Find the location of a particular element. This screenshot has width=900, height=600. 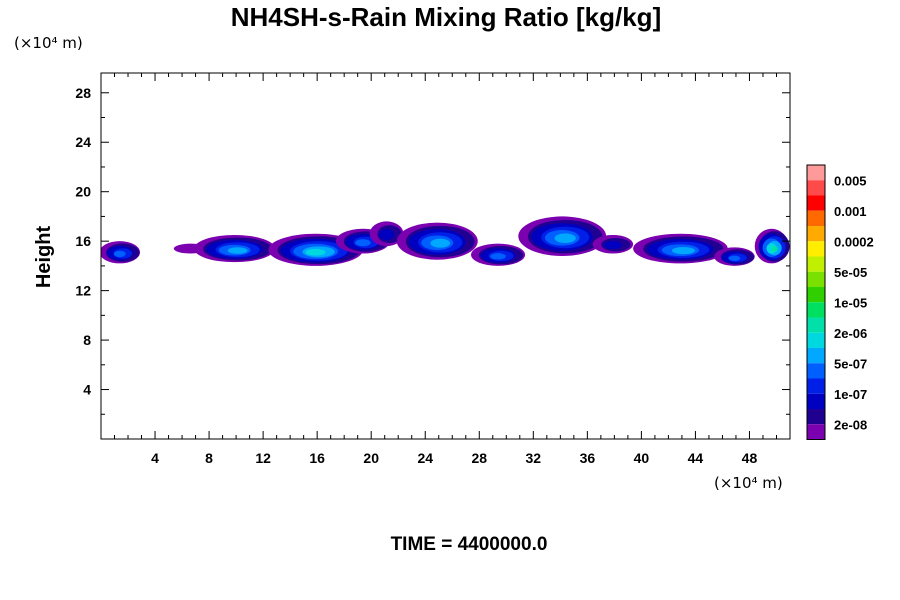

colorbar-label: 1e-05 is located at coordinates (850, 302).